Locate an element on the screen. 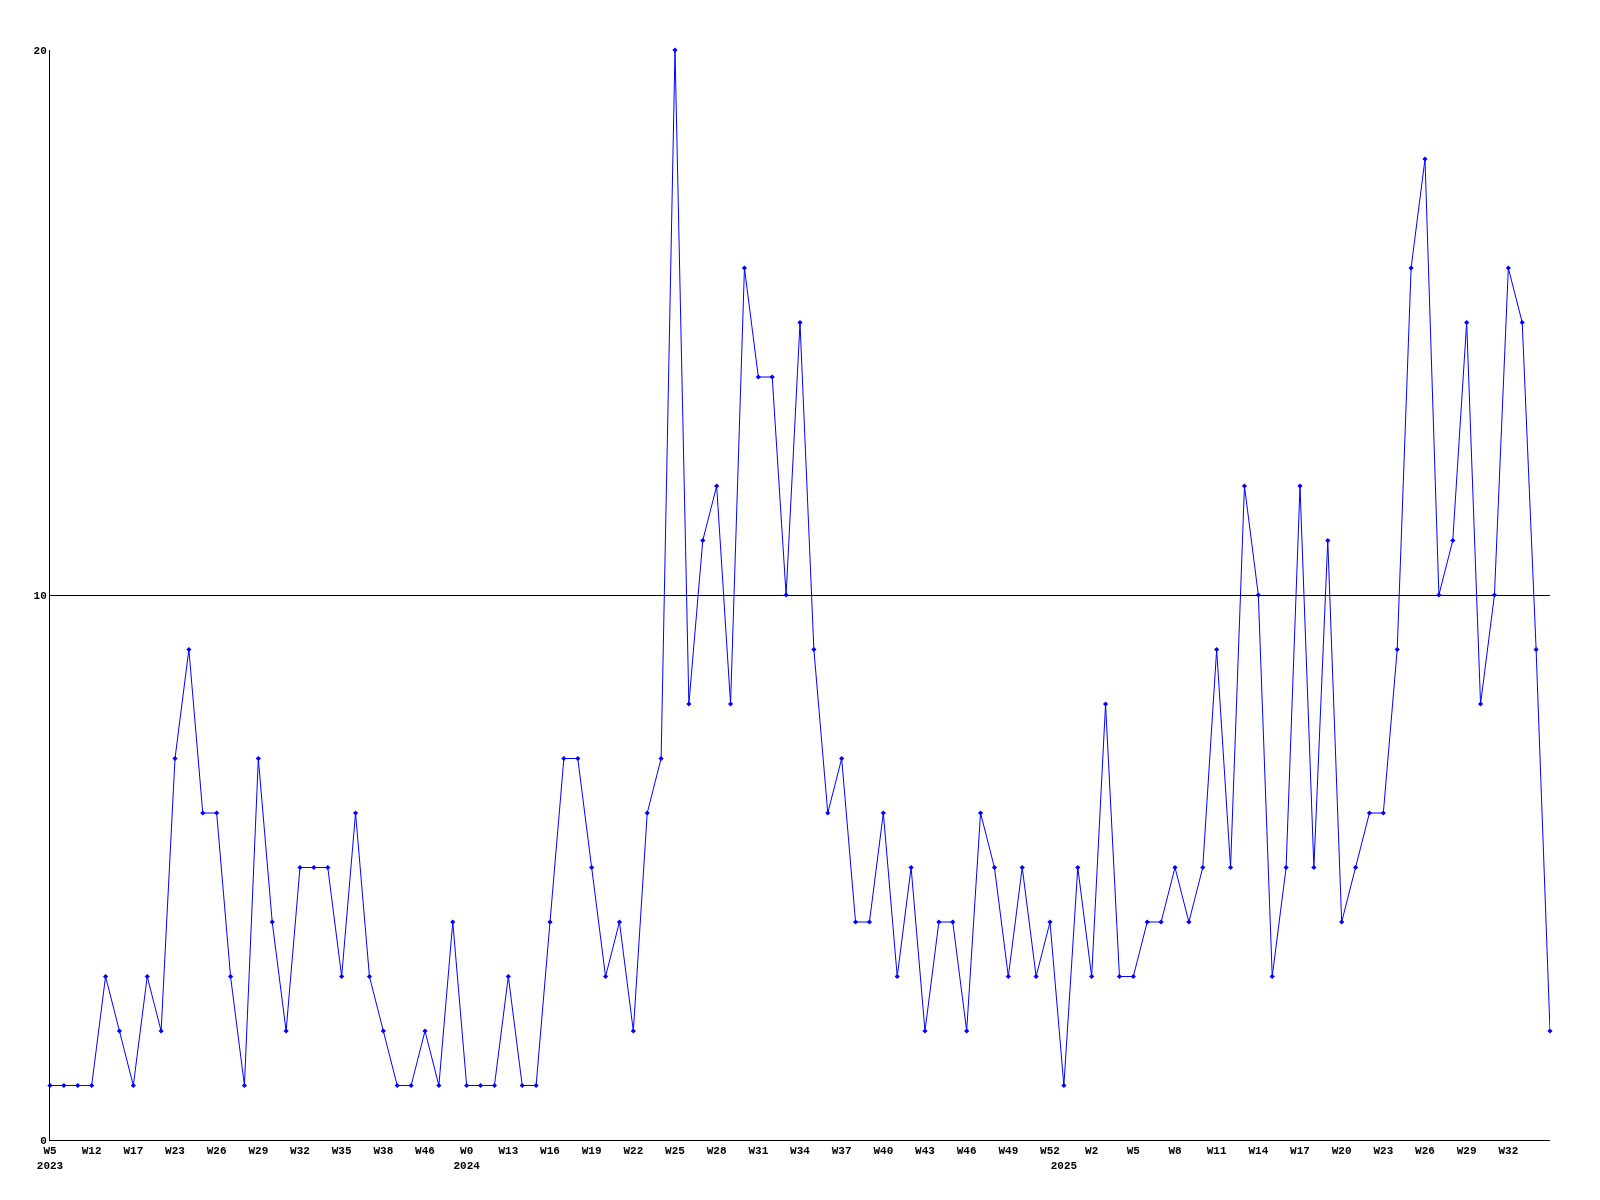 The height and width of the screenshot is (1200, 1600). x-tick-label: W35 is located at coordinates (341, 1151).